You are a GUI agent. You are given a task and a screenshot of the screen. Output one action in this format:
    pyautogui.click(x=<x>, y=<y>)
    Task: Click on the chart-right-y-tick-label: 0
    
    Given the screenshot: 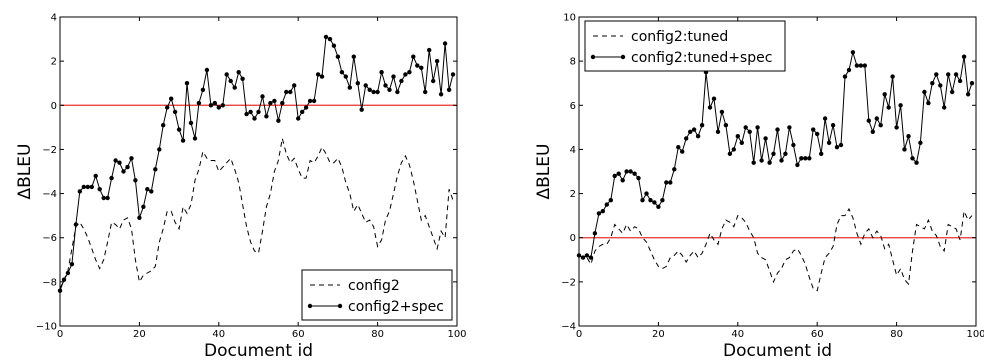 What is the action you would take?
    pyautogui.click(x=573, y=238)
    